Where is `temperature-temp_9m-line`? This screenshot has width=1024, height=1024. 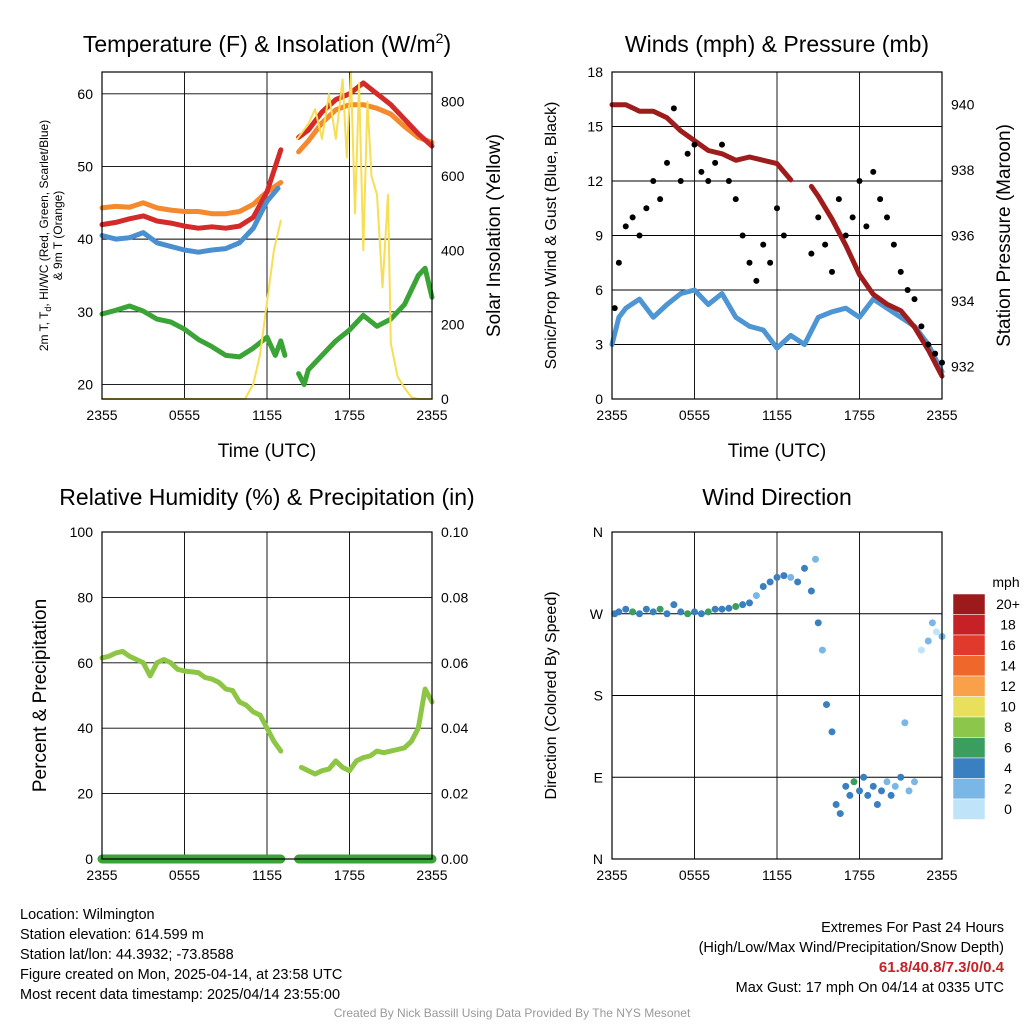
temperature-temp_9m-line is located at coordinates (267, 159).